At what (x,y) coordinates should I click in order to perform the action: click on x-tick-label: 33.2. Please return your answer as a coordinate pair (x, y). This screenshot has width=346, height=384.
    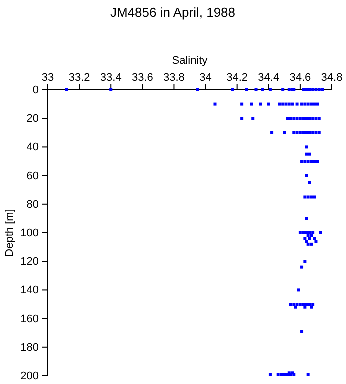
    Looking at the image, I should click on (79, 78).